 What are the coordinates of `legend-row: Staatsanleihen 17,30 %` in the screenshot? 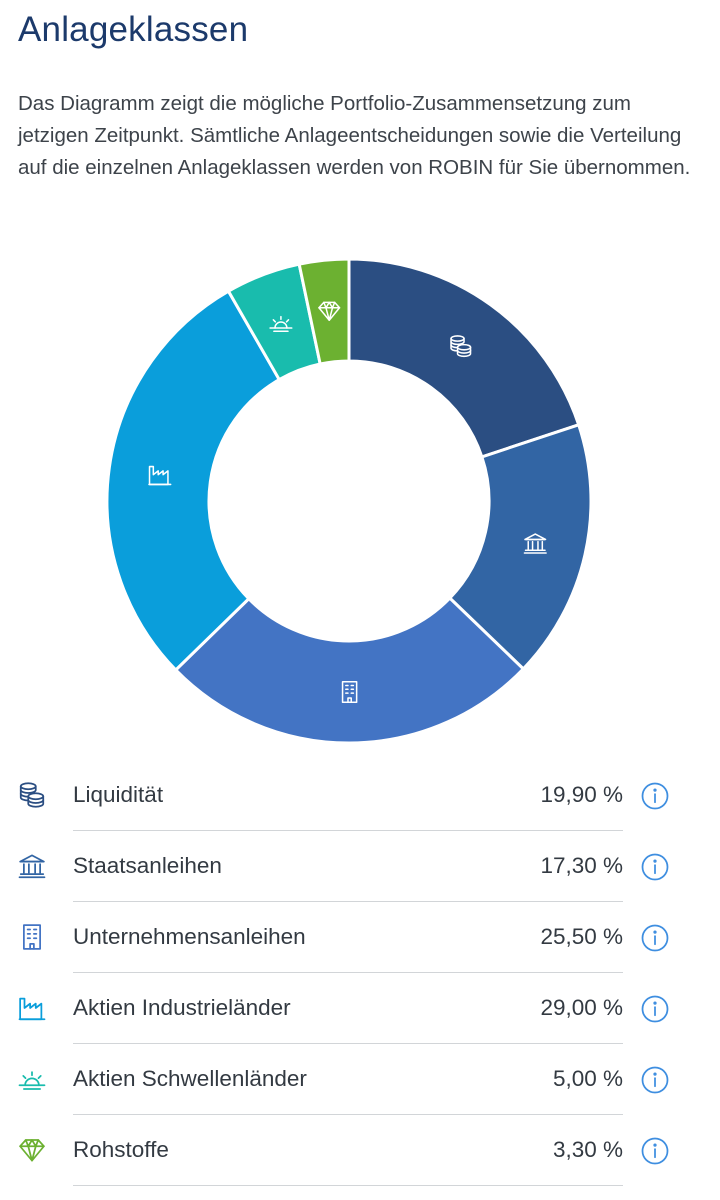 It's located at (360, 866).